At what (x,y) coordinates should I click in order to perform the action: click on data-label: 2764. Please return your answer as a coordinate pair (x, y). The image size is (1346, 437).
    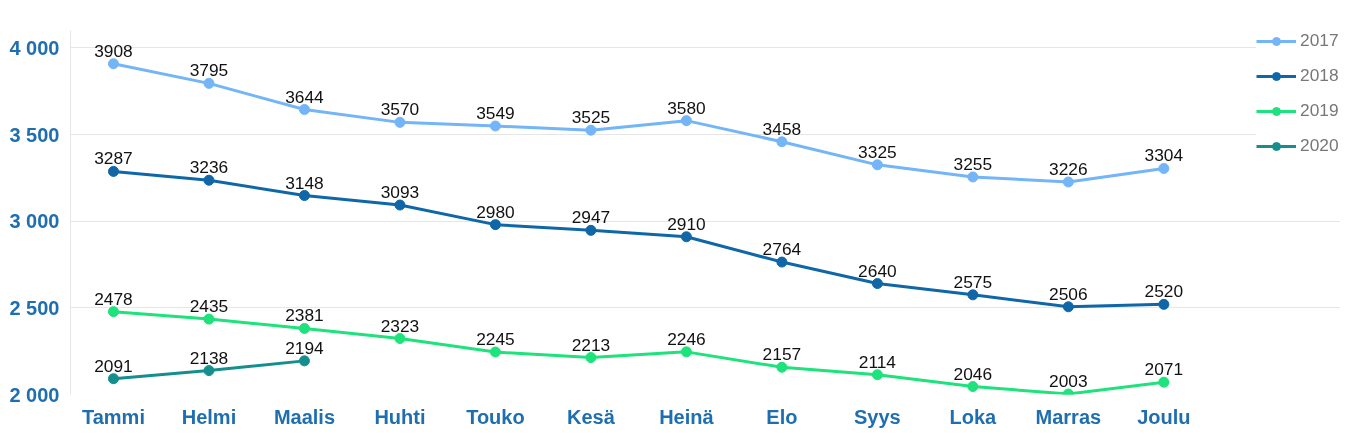
    Looking at the image, I should click on (782, 249).